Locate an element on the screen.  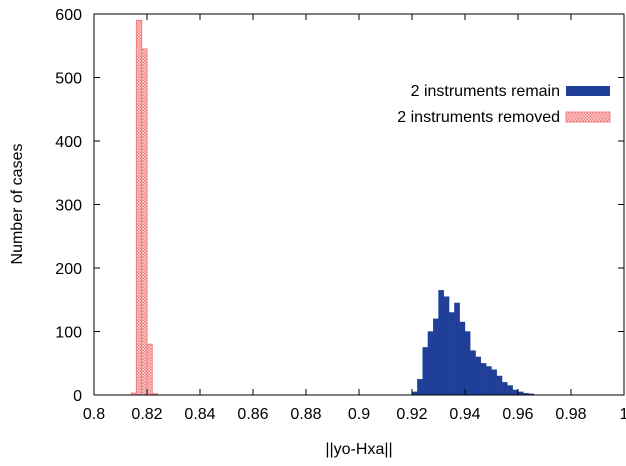
legend-swatch-removed is located at coordinates (588, 117).